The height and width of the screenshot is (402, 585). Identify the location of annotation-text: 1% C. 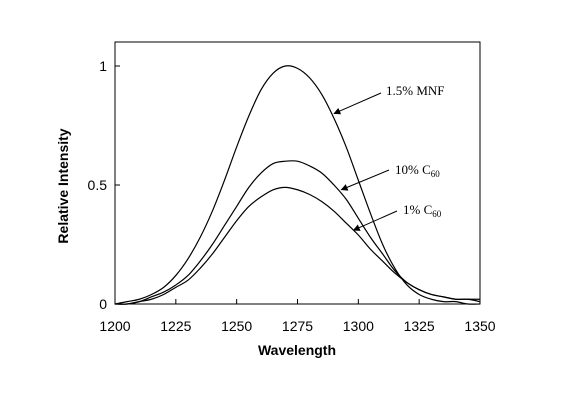
(417, 209).